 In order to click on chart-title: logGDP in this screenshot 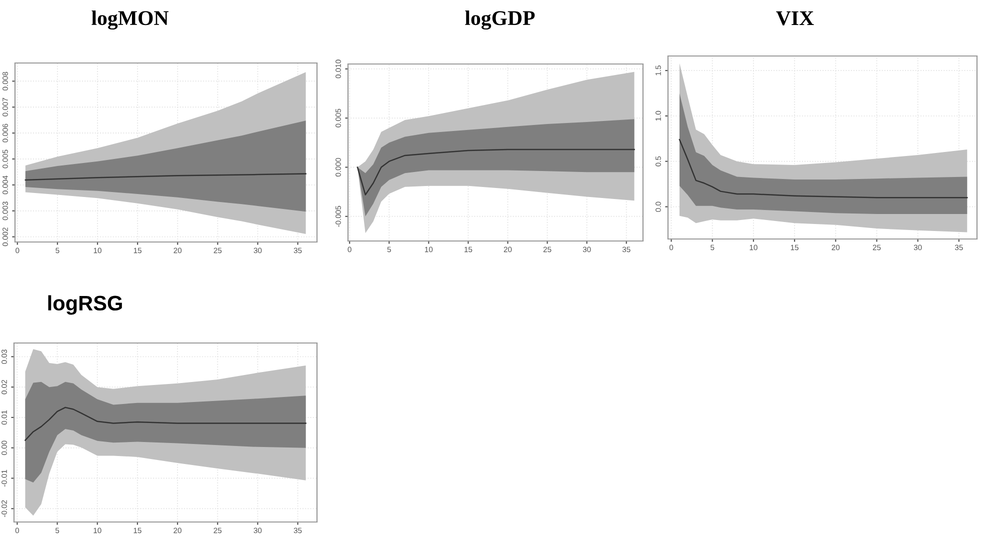, I will do `click(500, 20)`.